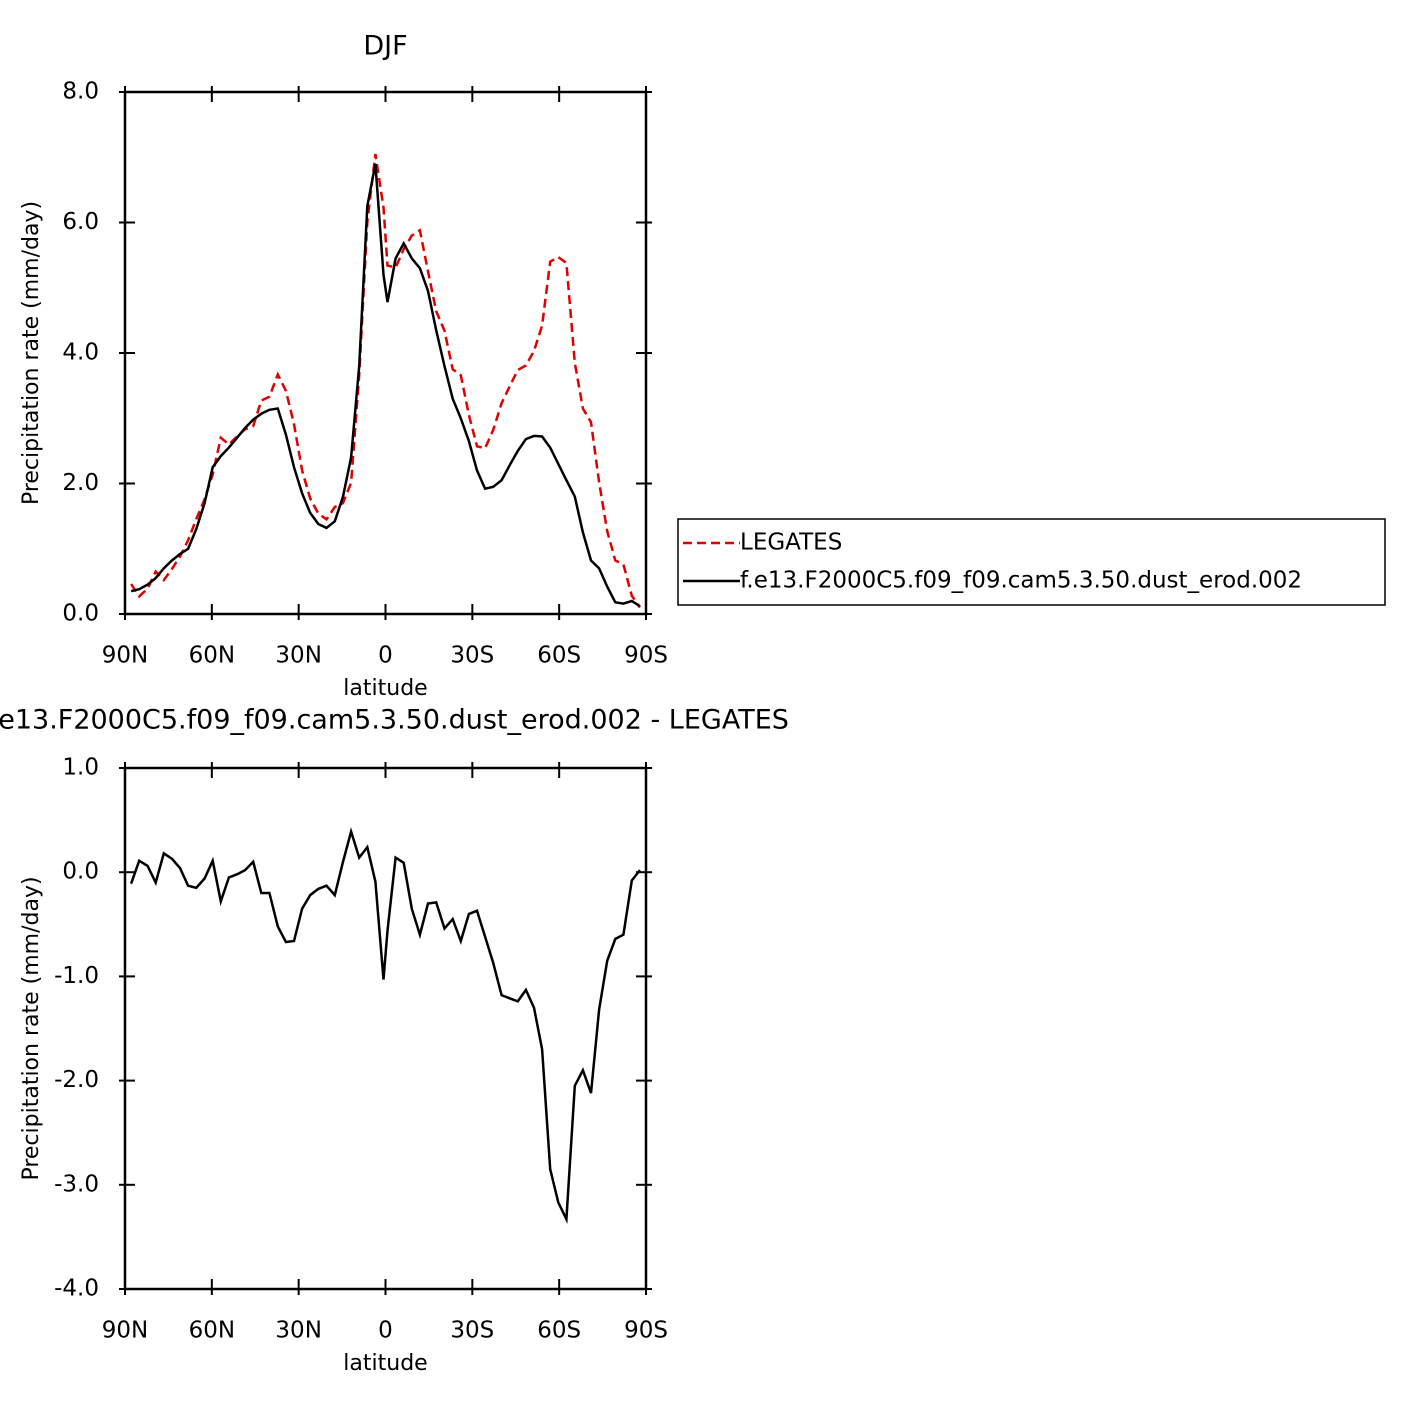 Image resolution: width=1405 pixels, height=1408 pixels. Describe the element at coordinates (385, 46) in the screenshot. I see `chart-title: DJF` at that location.